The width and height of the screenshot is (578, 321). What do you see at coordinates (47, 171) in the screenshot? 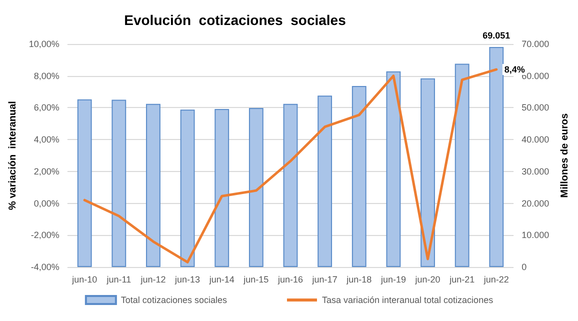
I see `y-tick-label: 2,00%` at bounding box center [47, 171].